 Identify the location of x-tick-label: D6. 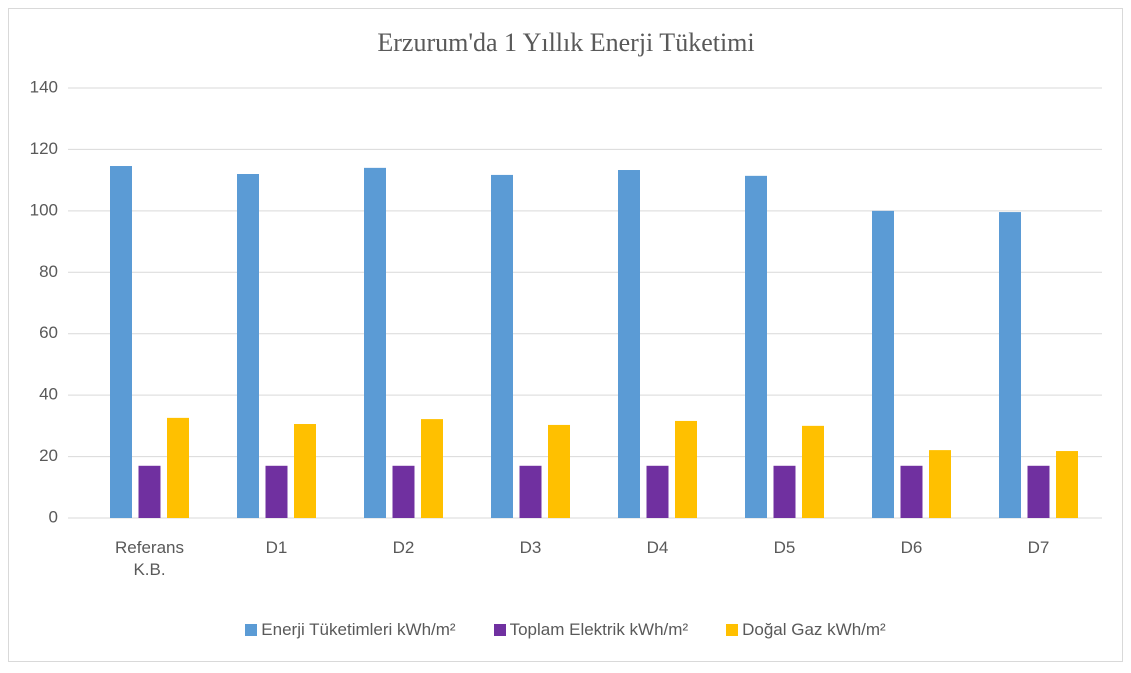
(911, 547).